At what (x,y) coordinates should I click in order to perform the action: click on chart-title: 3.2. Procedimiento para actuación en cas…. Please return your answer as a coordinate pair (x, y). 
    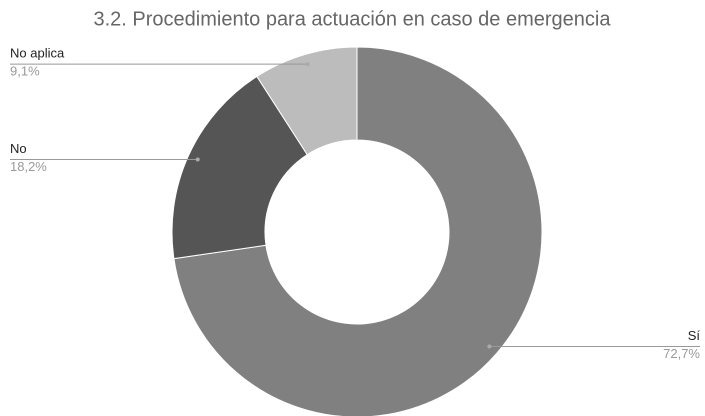
    Looking at the image, I should click on (353, 19).